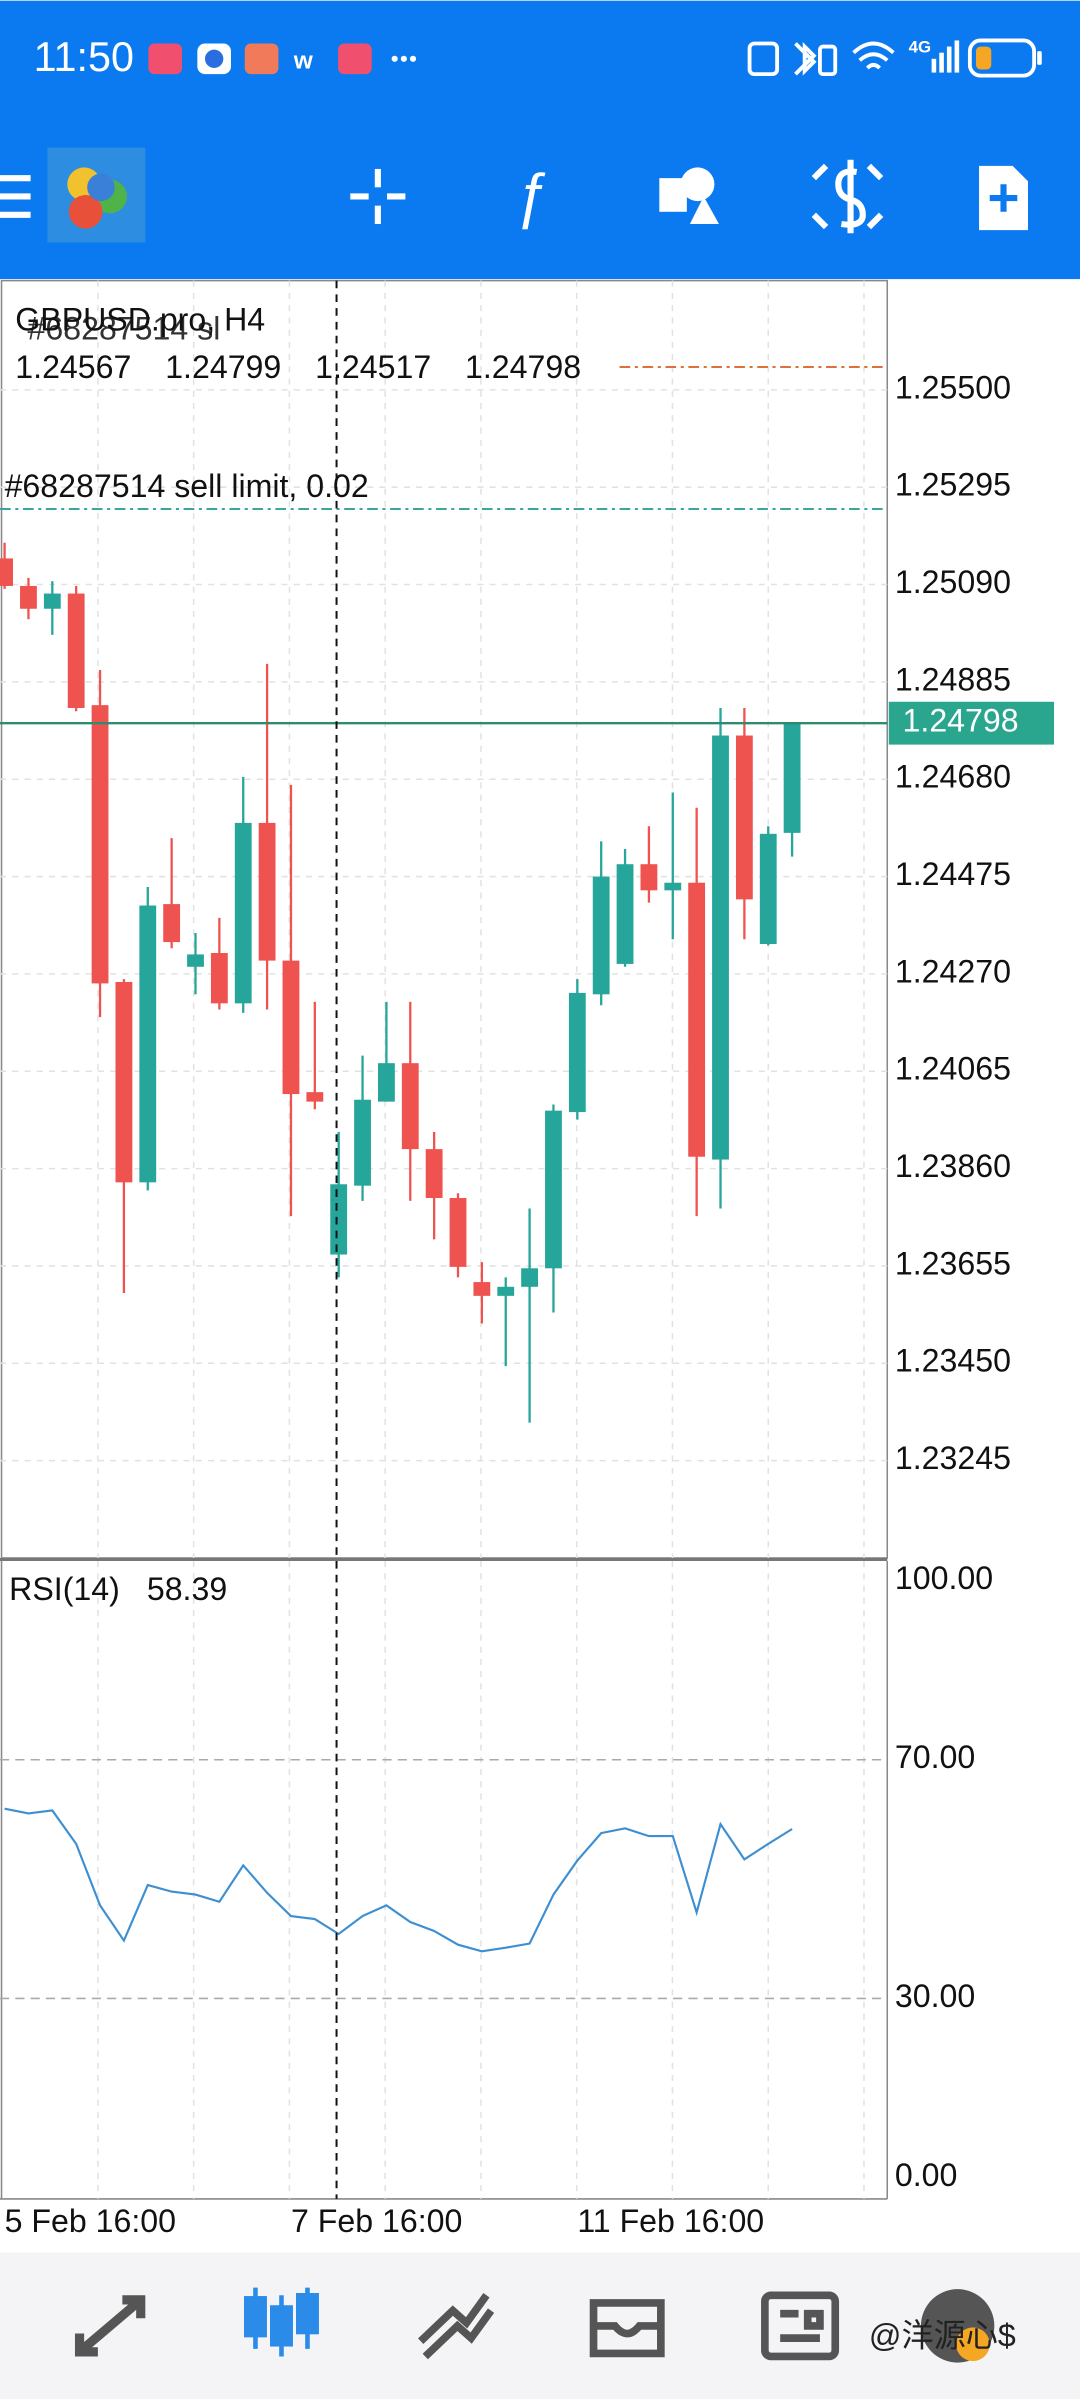 This screenshot has width=1080, height=2400. I want to click on watermark: @洋源心$, so click(942, 2336).